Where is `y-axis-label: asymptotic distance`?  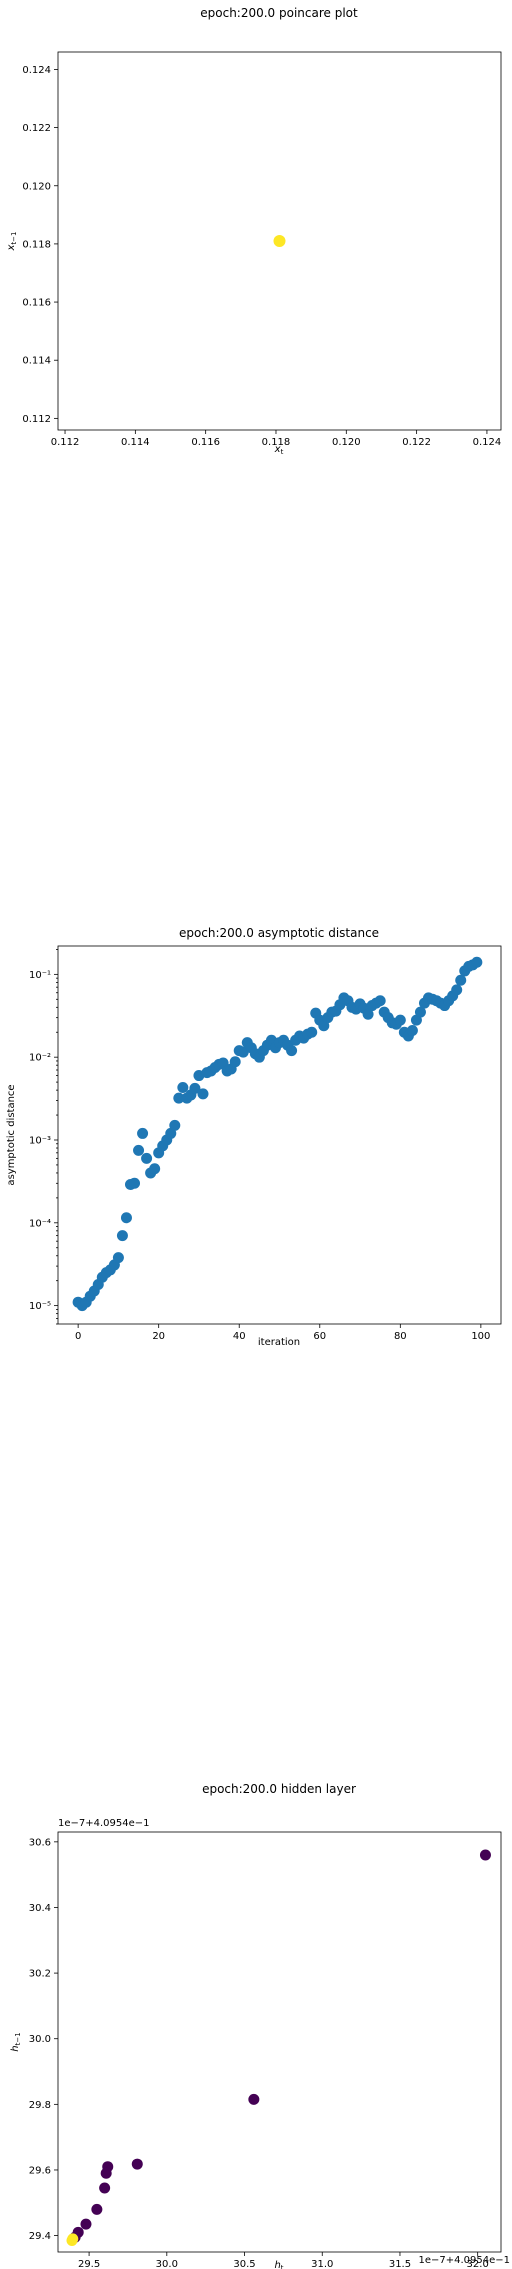 y-axis-label: asymptotic distance is located at coordinates (11, 1134).